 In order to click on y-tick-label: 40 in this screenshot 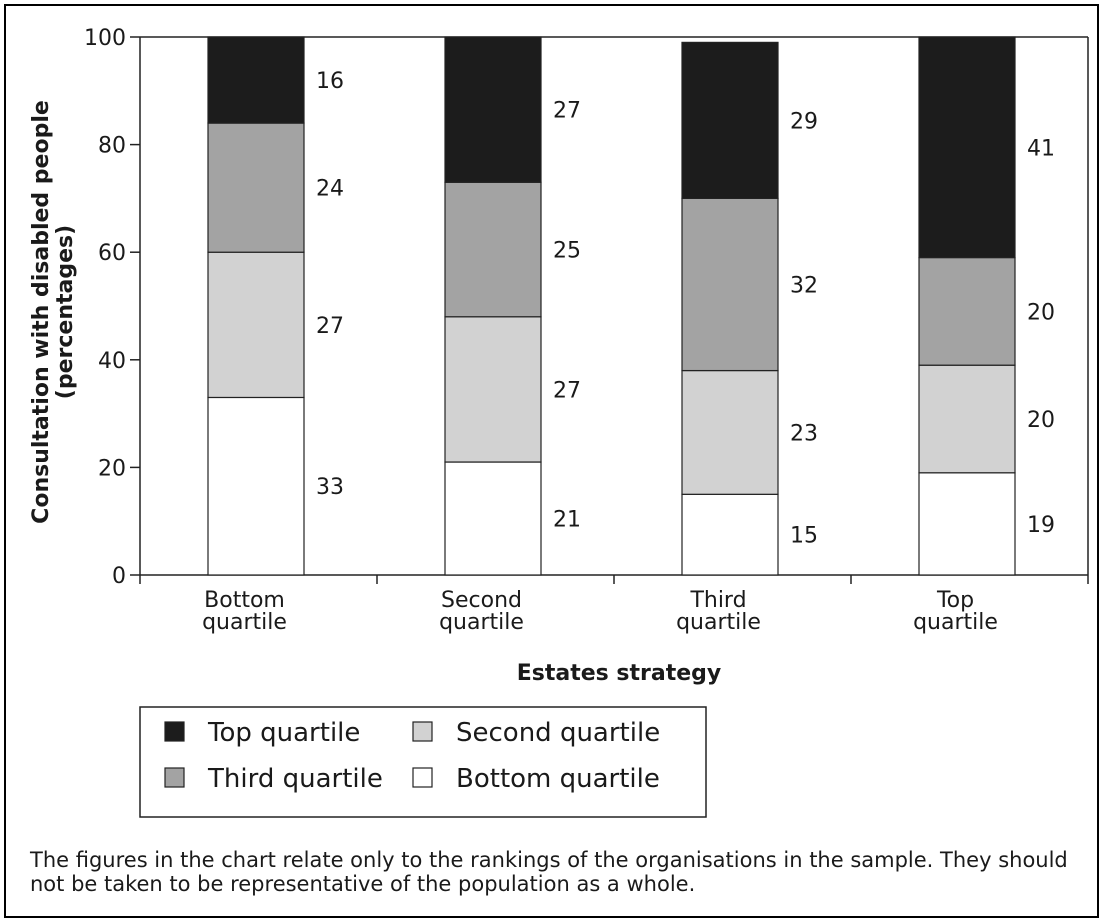, I will do `click(112, 361)`.